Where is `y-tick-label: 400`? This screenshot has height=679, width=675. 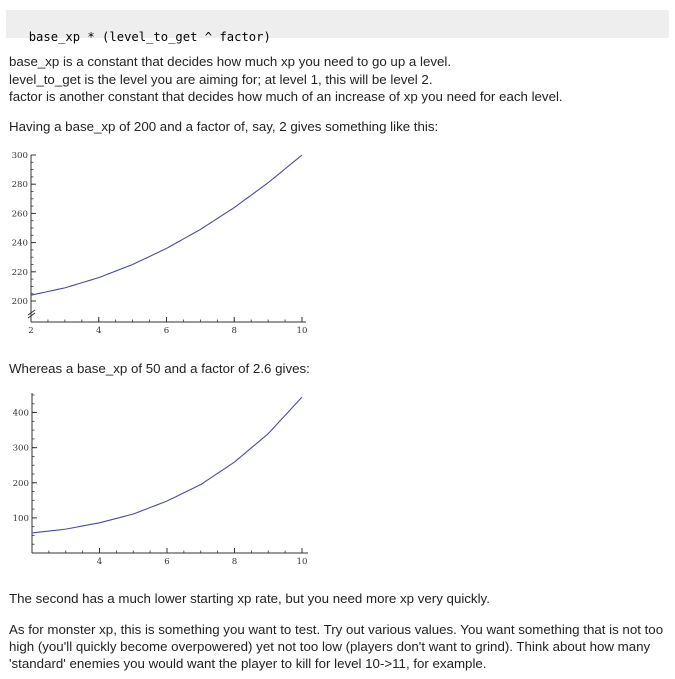
y-tick-label: 400 is located at coordinates (21, 414).